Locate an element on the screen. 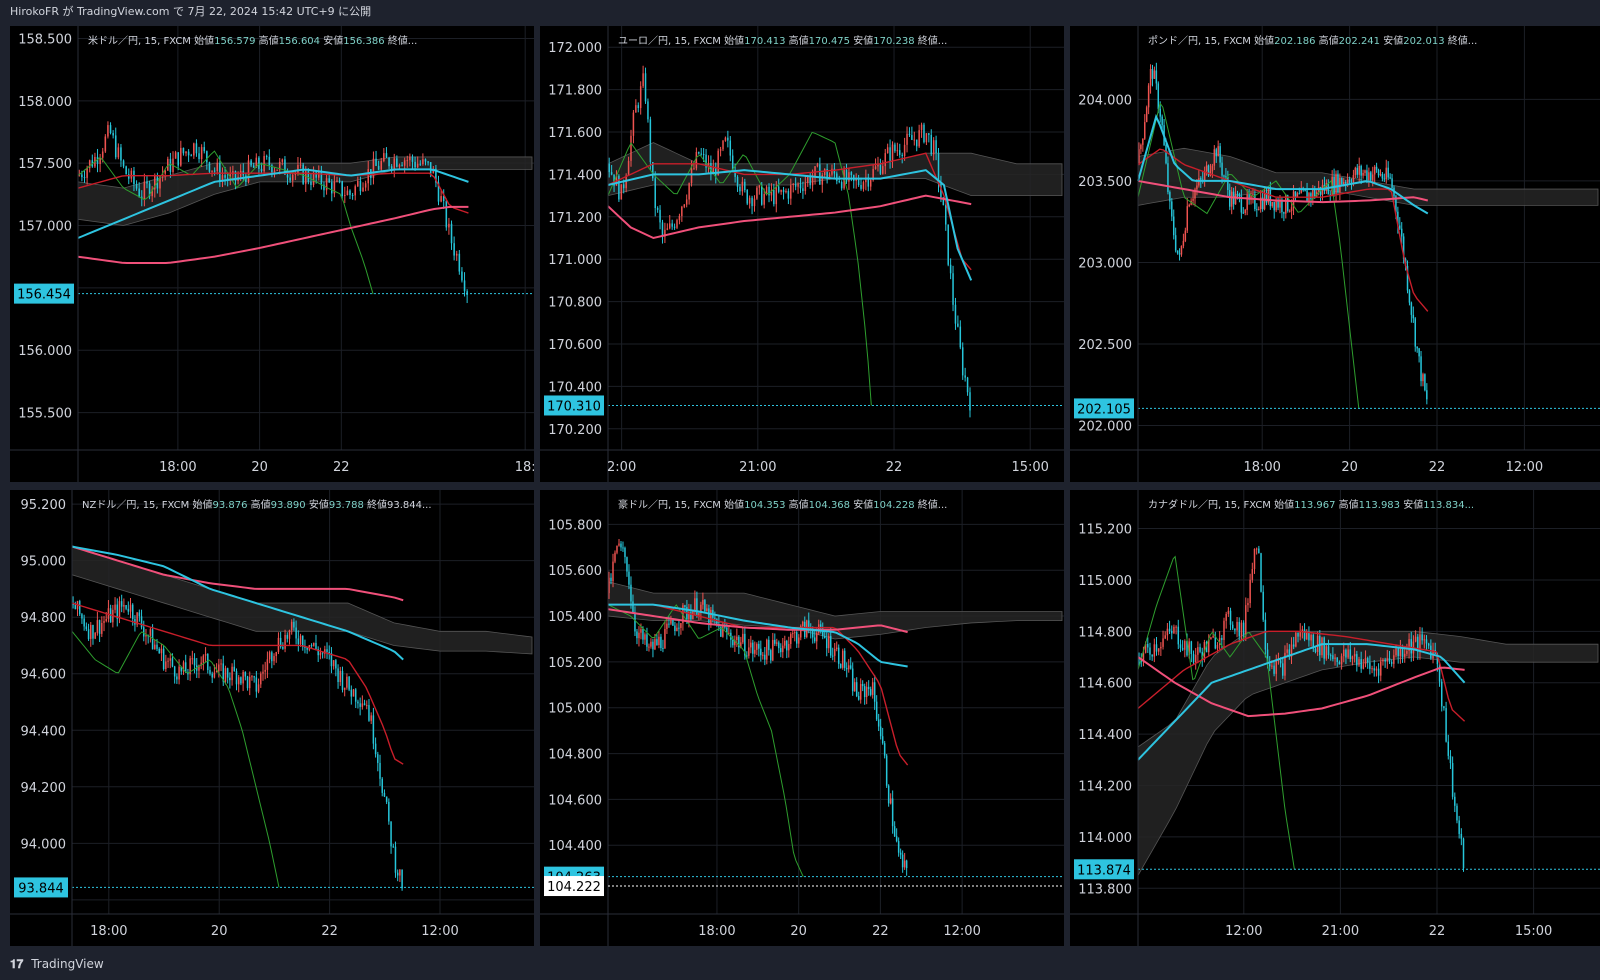  legend-low-label: 安値 is located at coordinates (333, 41).